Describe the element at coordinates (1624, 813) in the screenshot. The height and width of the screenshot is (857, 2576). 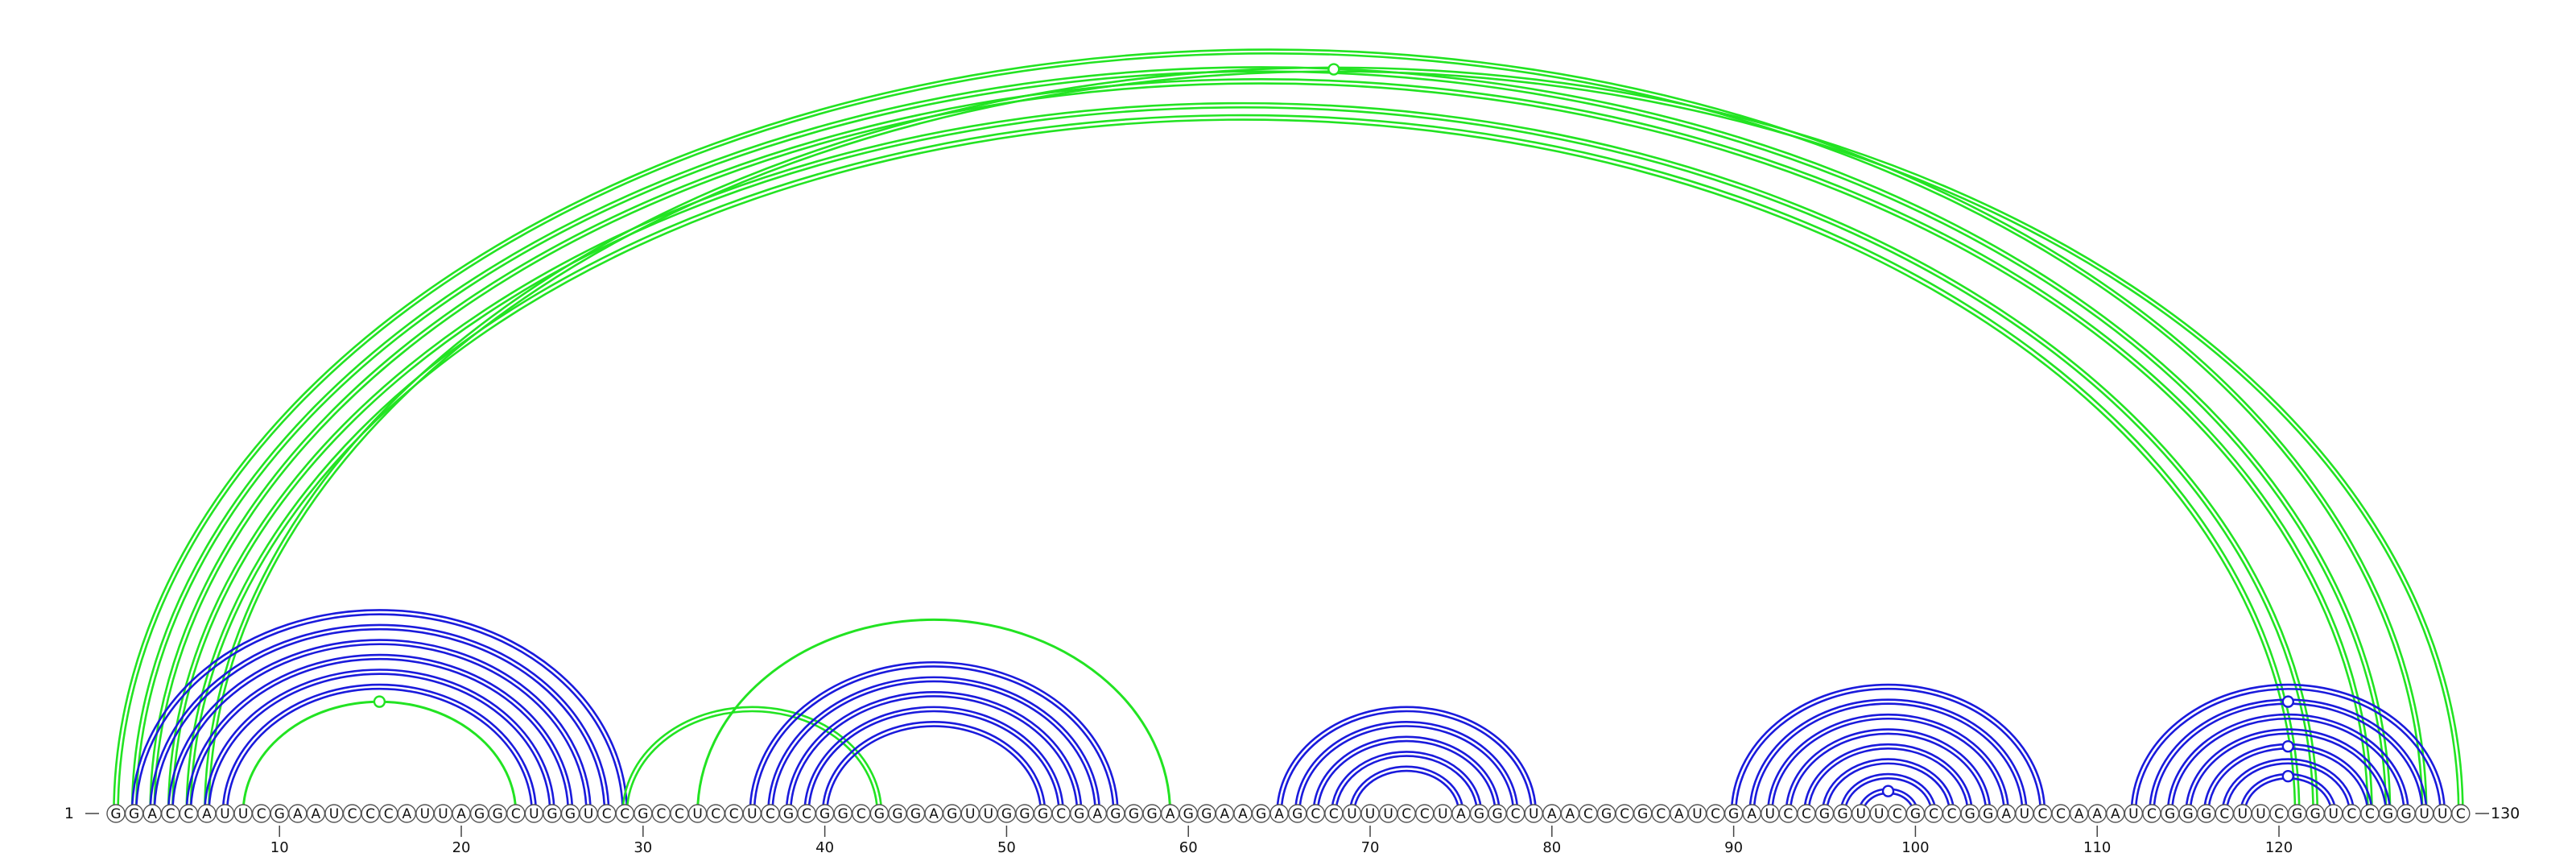
I see `nucleotide-84: C` at that location.